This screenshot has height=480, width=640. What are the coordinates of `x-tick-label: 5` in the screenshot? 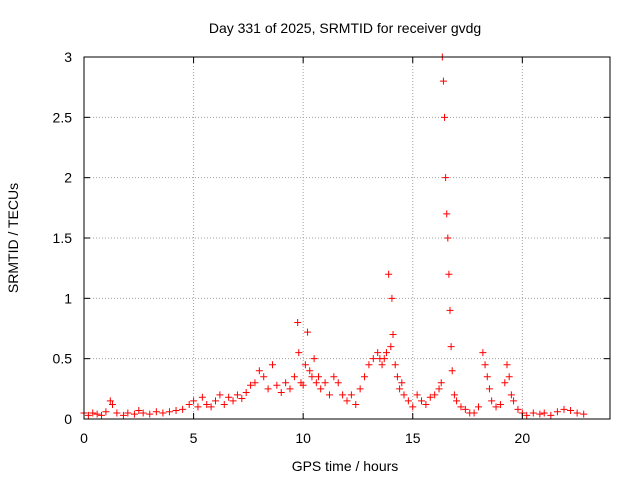 It's located at (194, 438).